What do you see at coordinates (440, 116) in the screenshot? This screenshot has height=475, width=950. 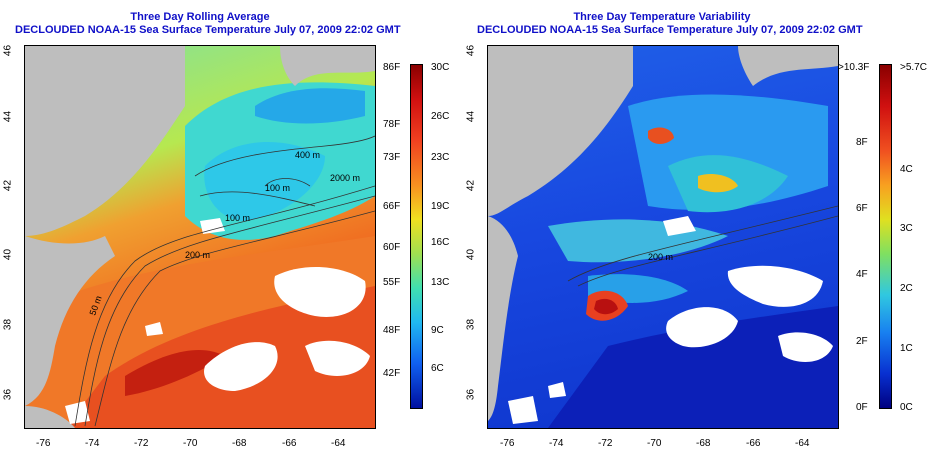 I see `colorbar-c-label: 26C` at bounding box center [440, 116].